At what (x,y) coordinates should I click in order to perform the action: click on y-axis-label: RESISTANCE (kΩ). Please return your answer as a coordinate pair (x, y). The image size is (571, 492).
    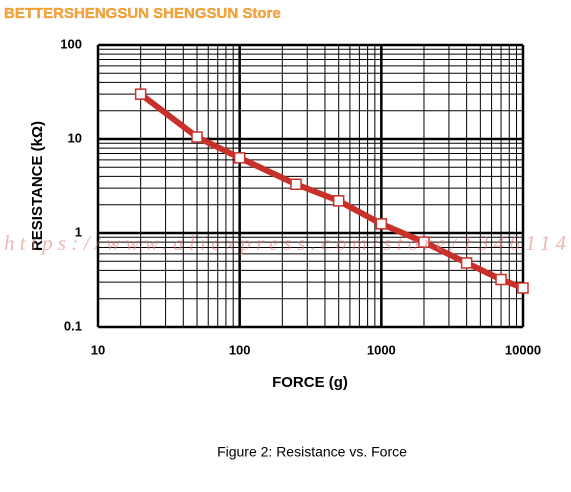
    Looking at the image, I should click on (37, 186).